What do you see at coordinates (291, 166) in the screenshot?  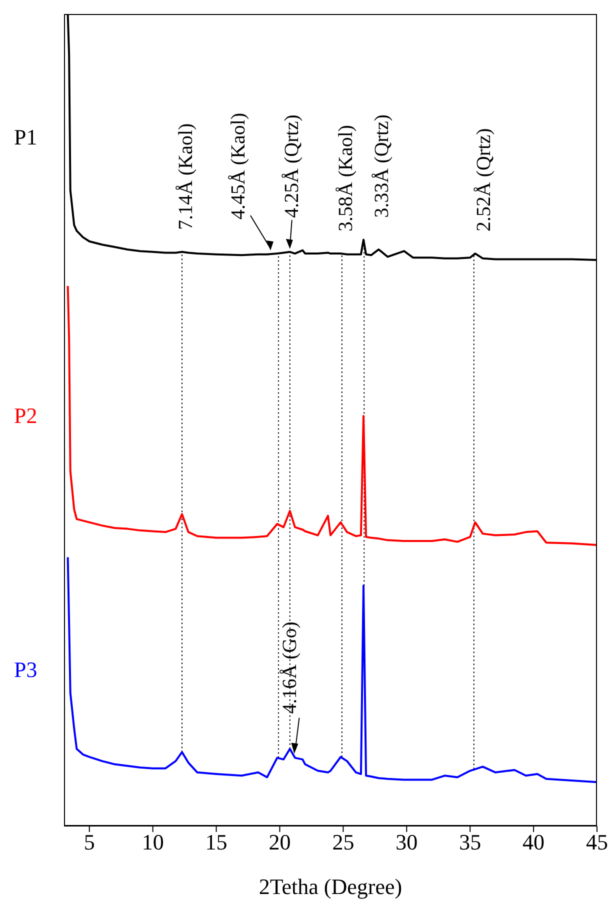 I see `ref-line-label: 4.25Å (Qrtz)` at bounding box center [291, 166].